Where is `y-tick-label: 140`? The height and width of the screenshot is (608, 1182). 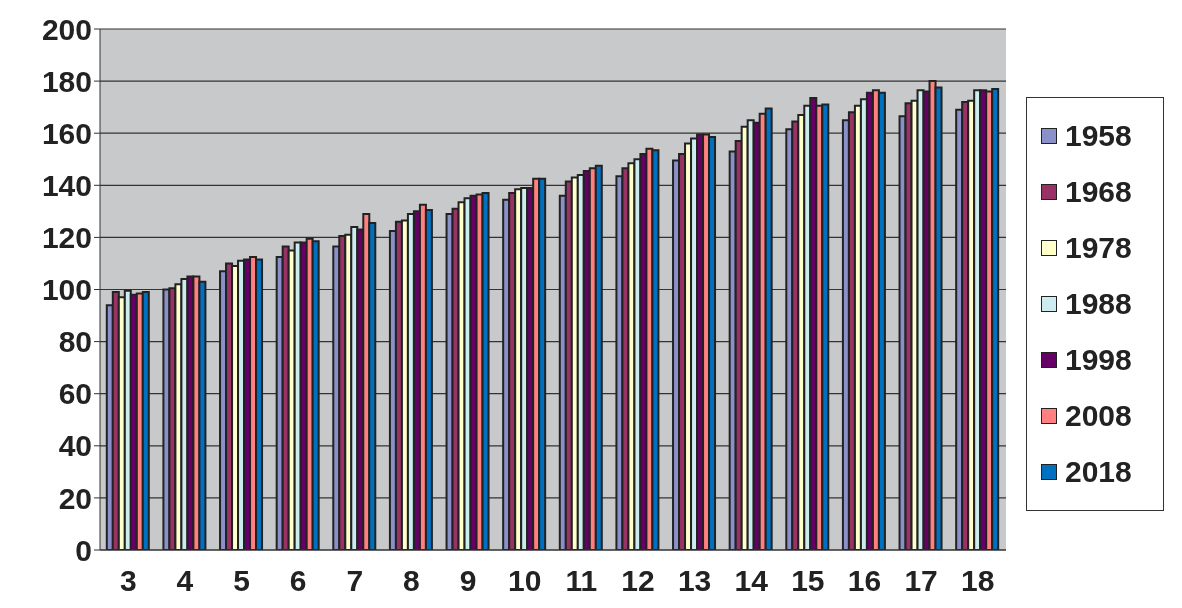 y-tick-label: 140 is located at coordinates (66, 185).